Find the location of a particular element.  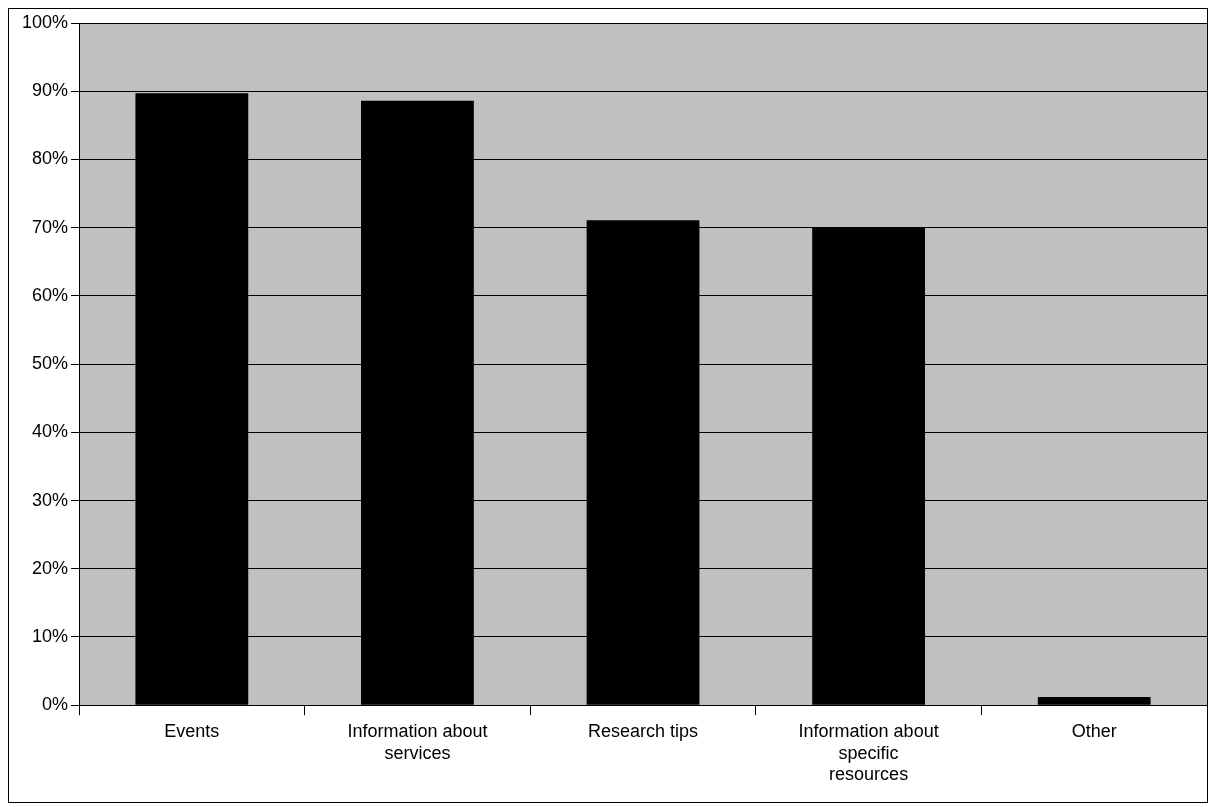

y-tick-label: 40% is located at coordinates (50, 431).